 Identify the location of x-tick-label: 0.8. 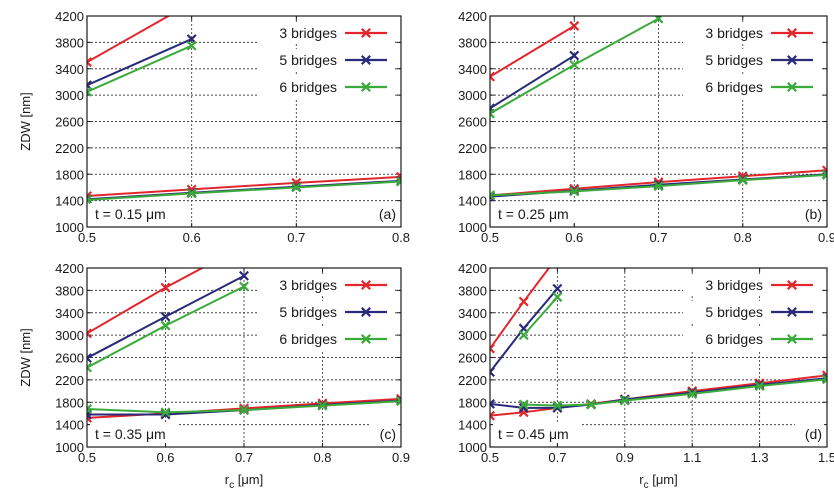
(322, 457).